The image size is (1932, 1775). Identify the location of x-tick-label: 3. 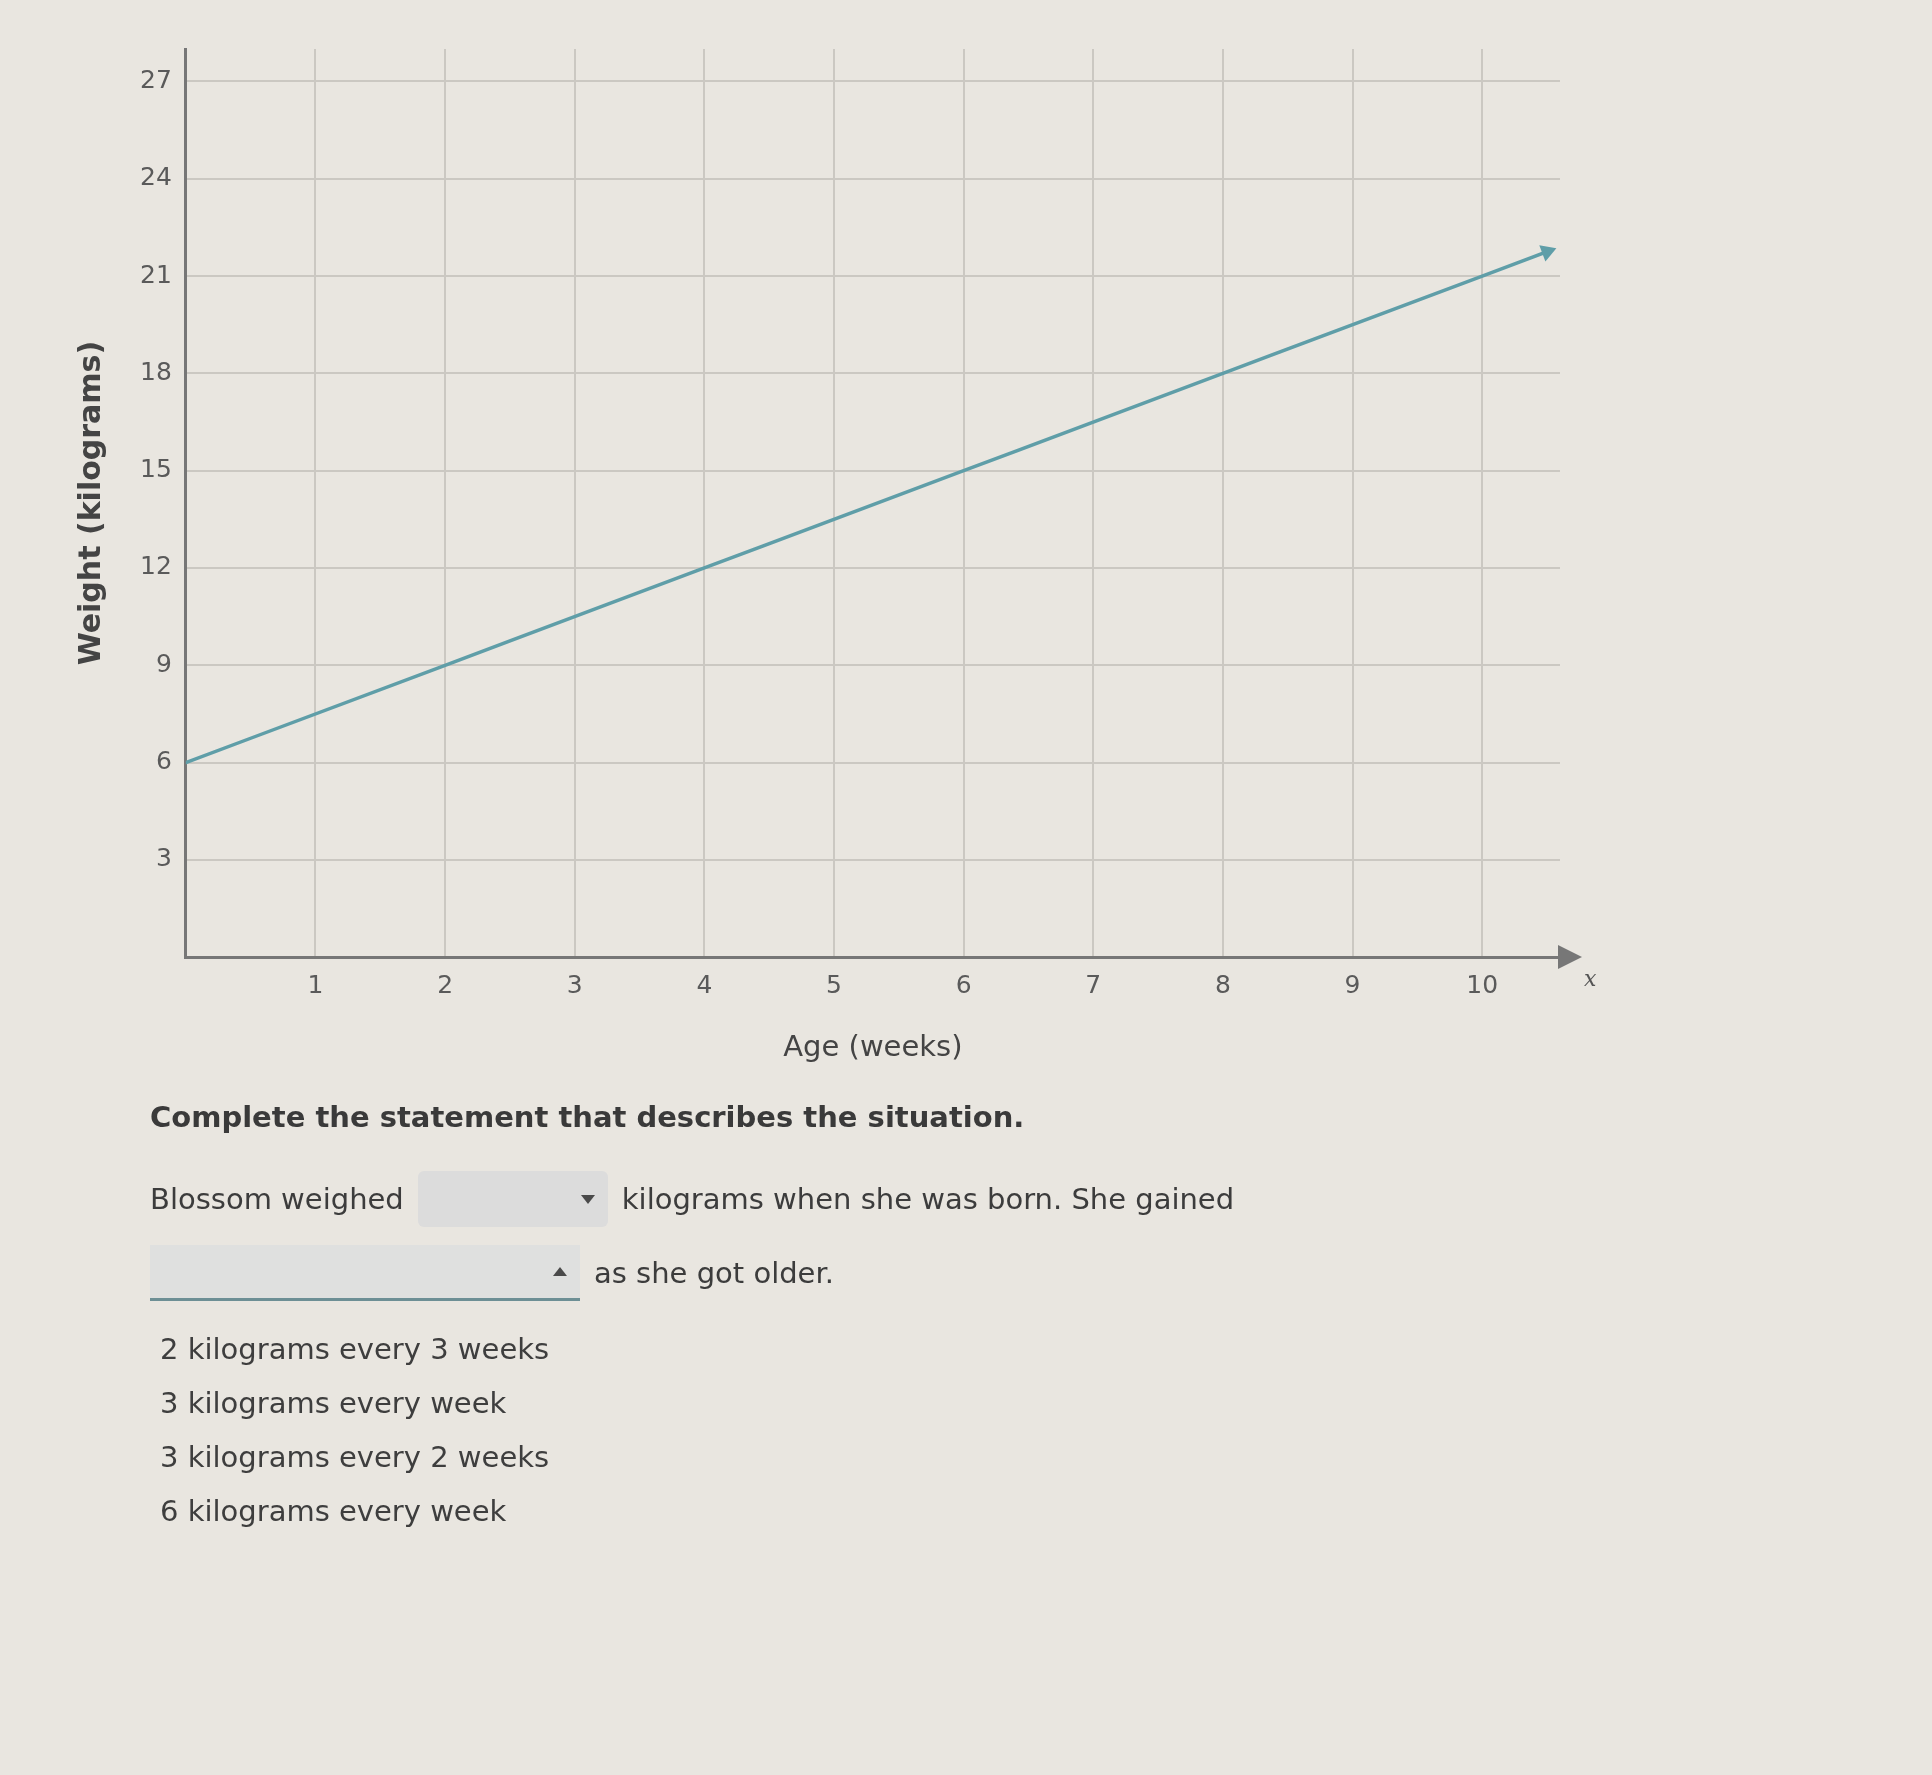
(574, 984).